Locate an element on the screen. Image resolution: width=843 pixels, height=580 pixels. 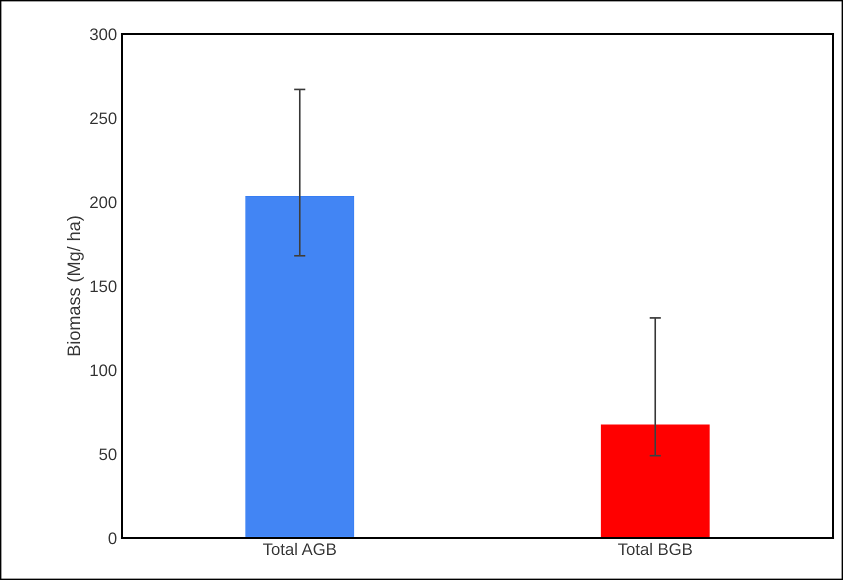
x-tick-label: Total BGB is located at coordinates (655, 549).